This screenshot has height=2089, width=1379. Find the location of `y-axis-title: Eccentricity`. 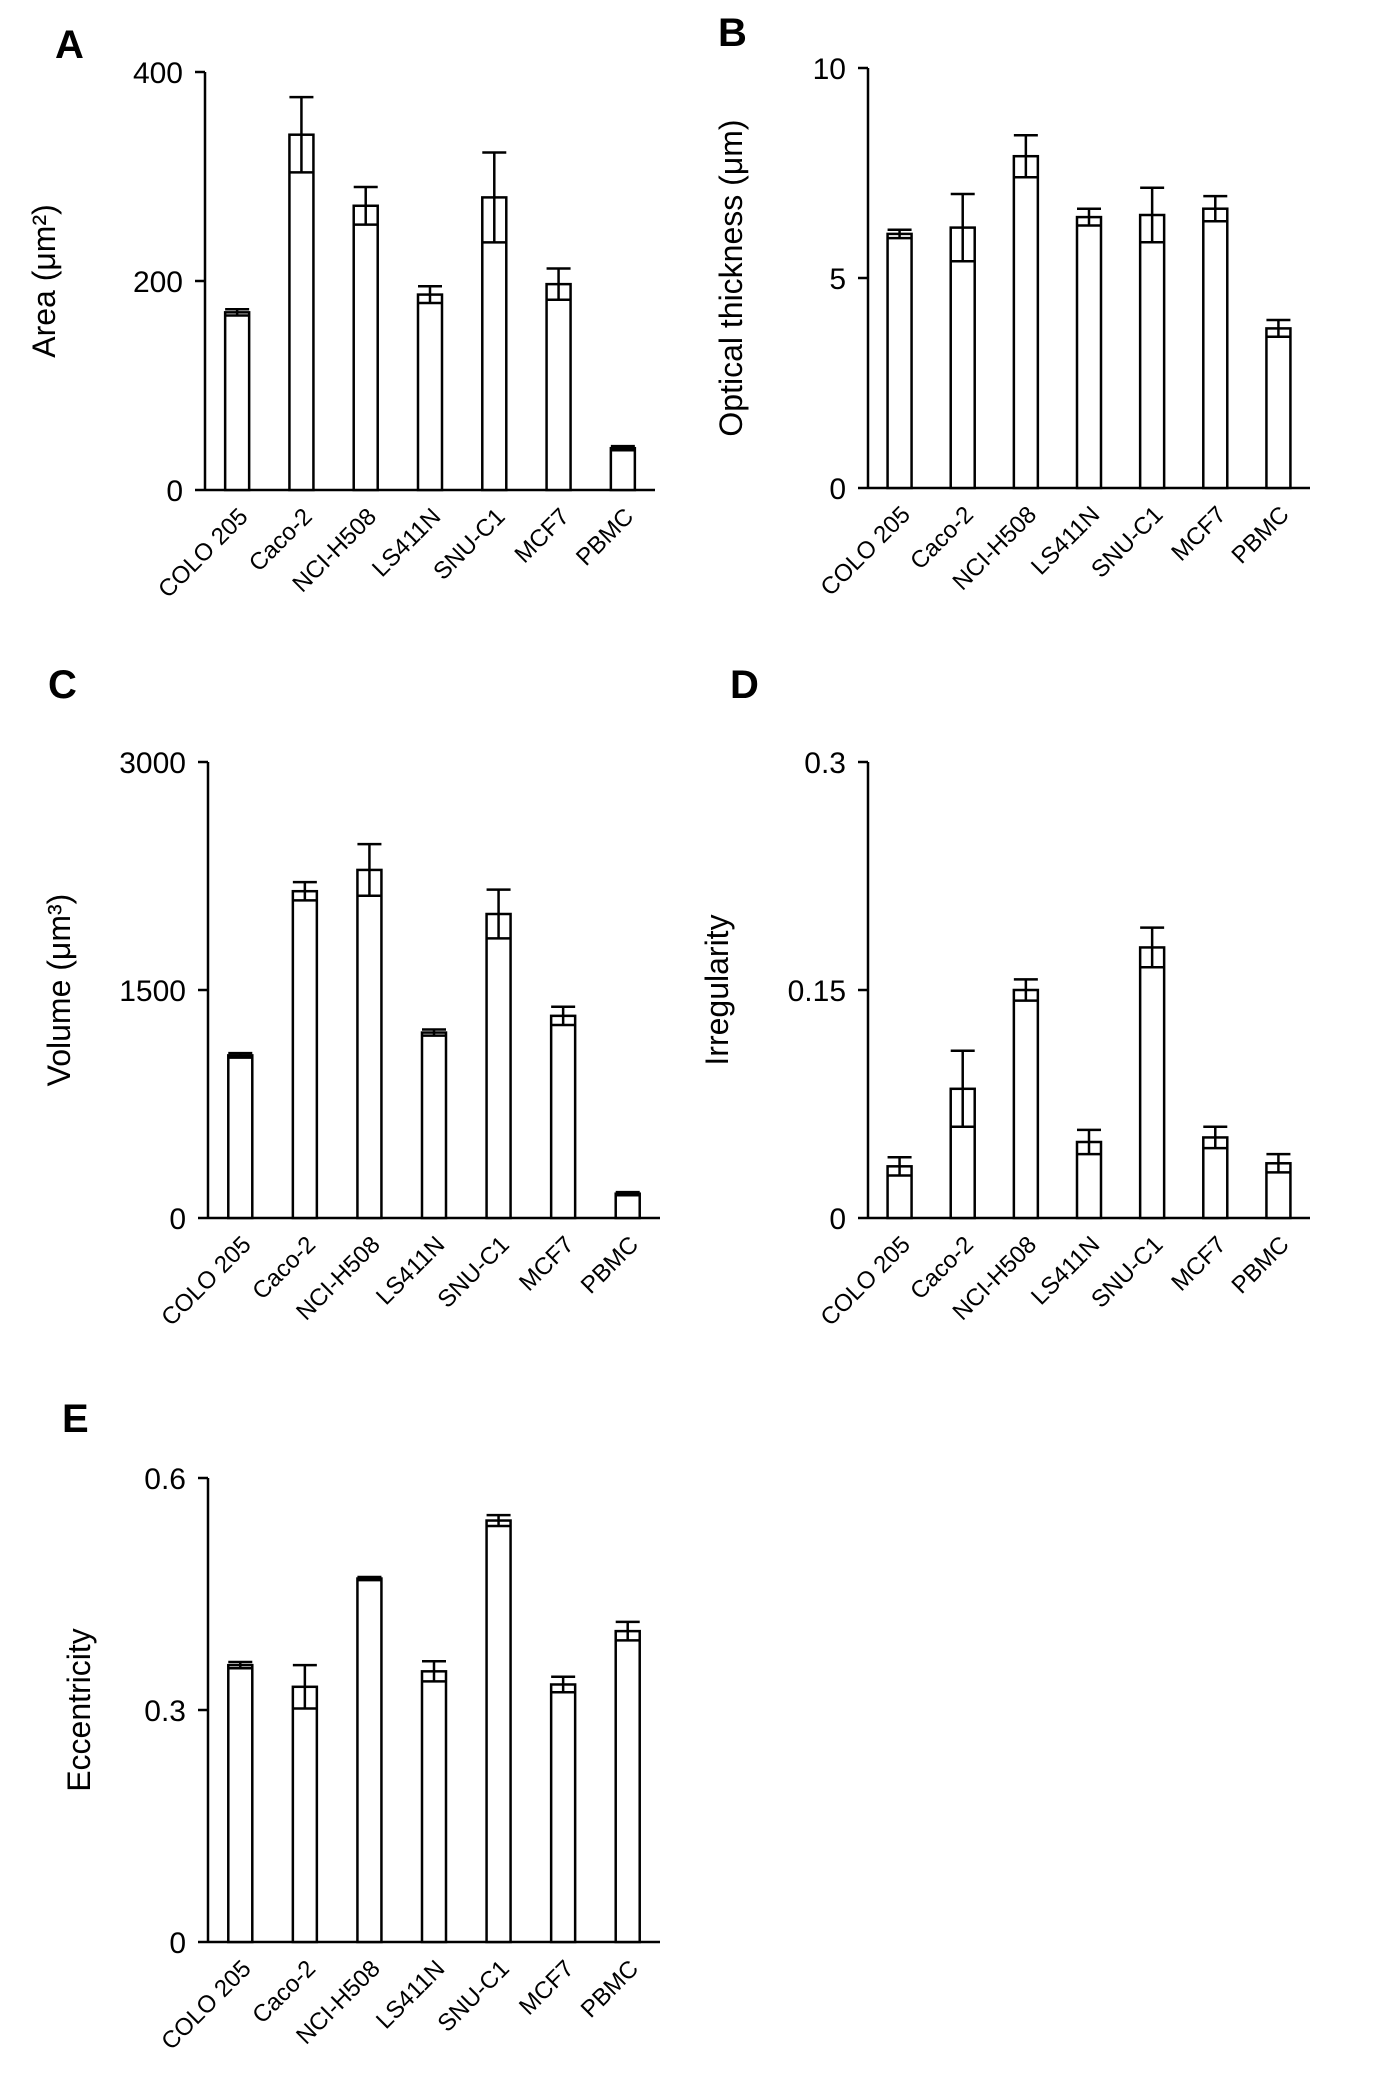

y-axis-title: Eccentricity is located at coordinates (79, 1710).